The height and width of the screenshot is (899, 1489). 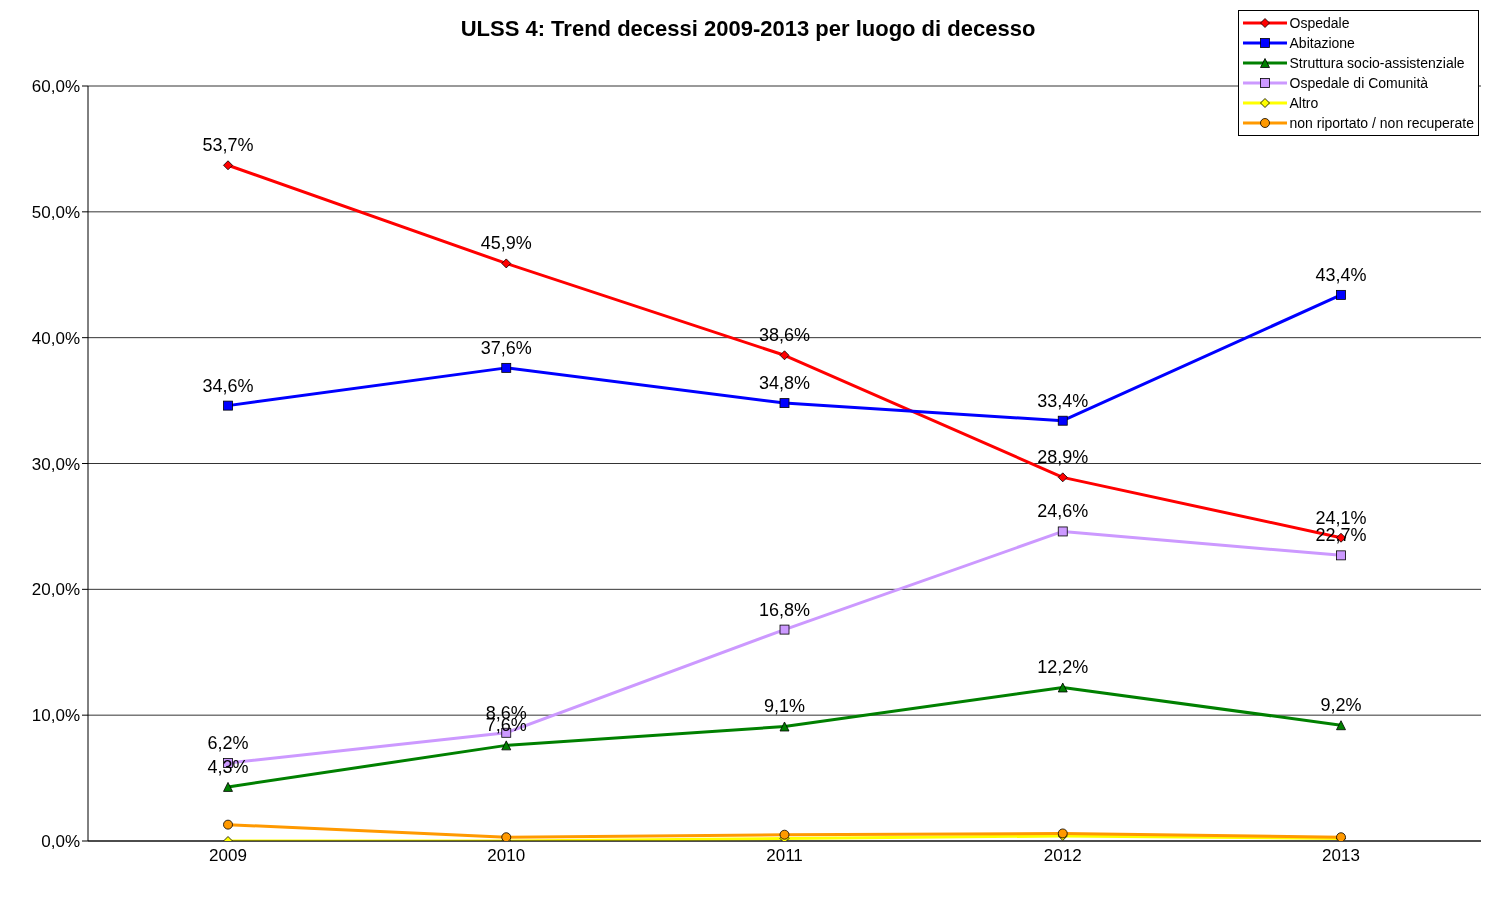 I want to click on data-label: 33,4%, so click(x=1063, y=400).